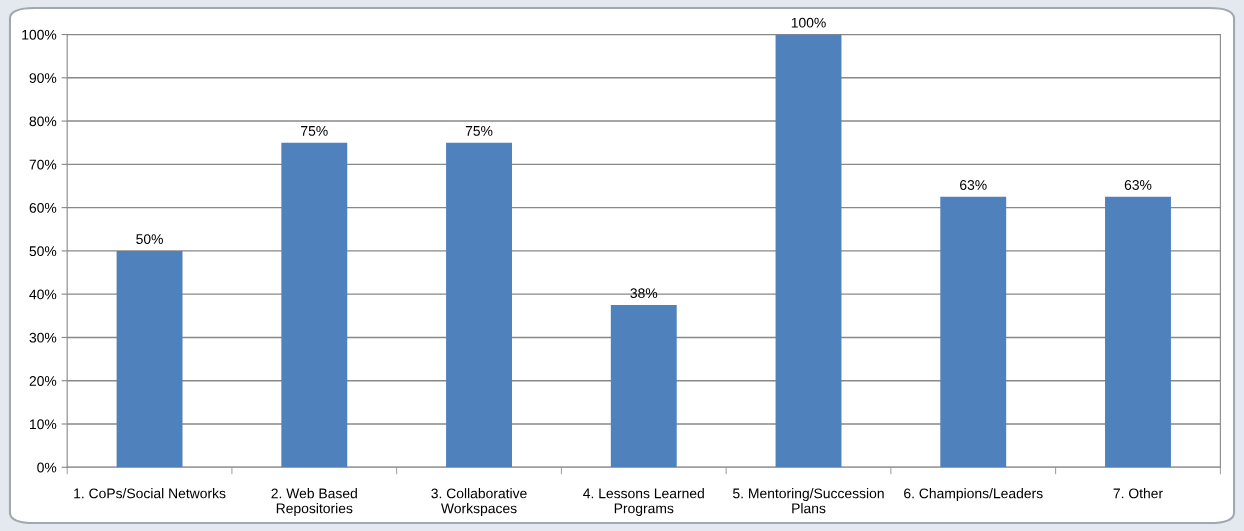 The width and height of the screenshot is (1244, 531). Describe the element at coordinates (43, 121) in the screenshot. I see `y-tick-label: 80%` at that location.